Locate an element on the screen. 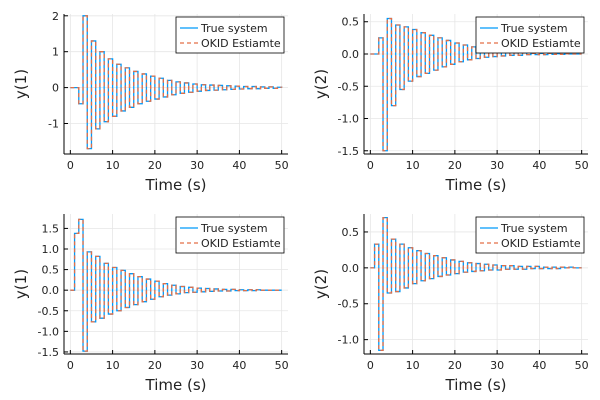 The height and width of the screenshot is (400, 600). y-tick-label: 1.5 is located at coordinates (51, 228).